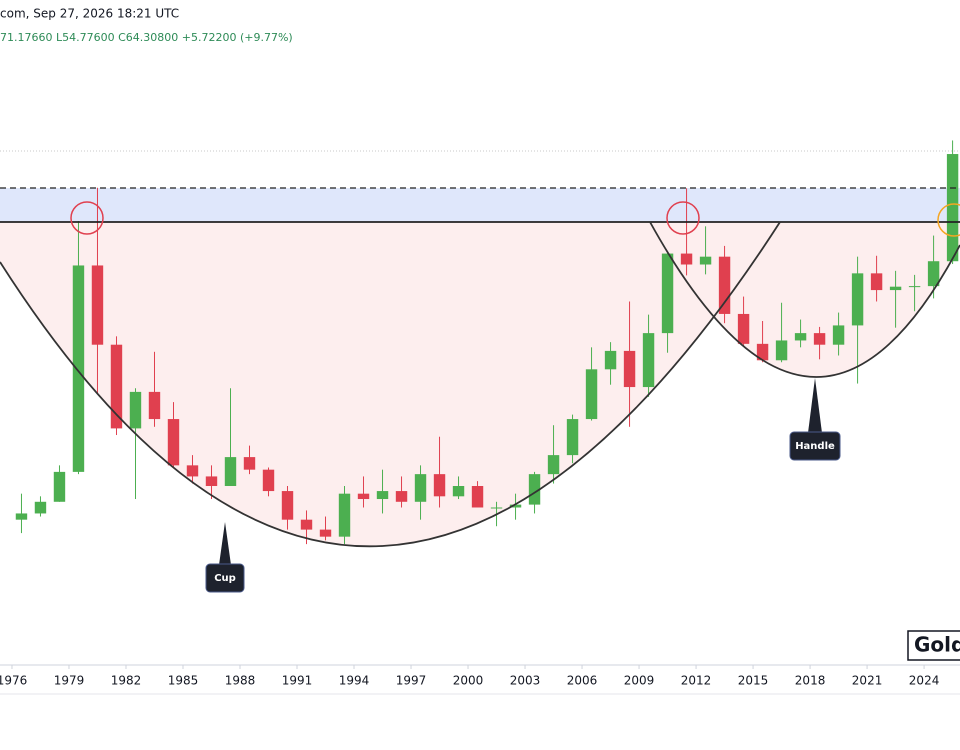 The image size is (960, 750). Describe the element at coordinates (183, 681) in the screenshot. I see `x-tick-label: 1985` at that location.